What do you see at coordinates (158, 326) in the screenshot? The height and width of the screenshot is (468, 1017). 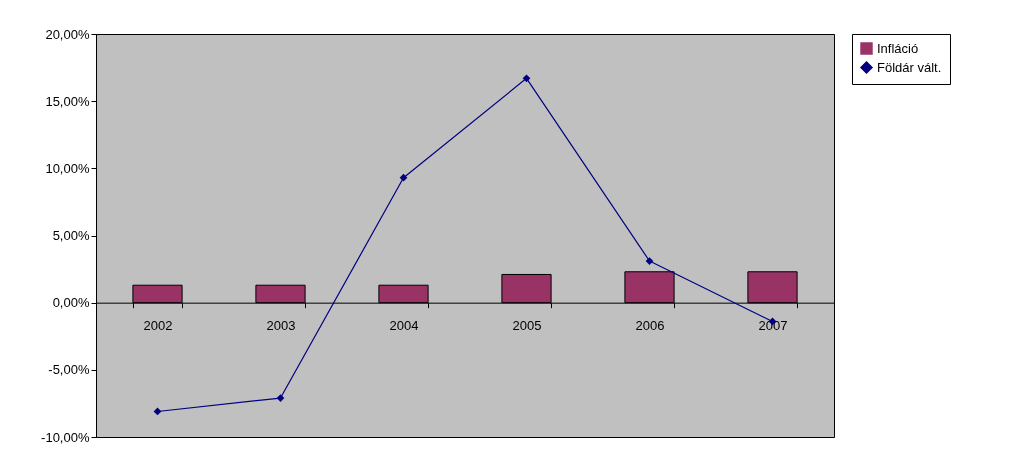 I see `x-tick-label: 2002` at bounding box center [158, 326].